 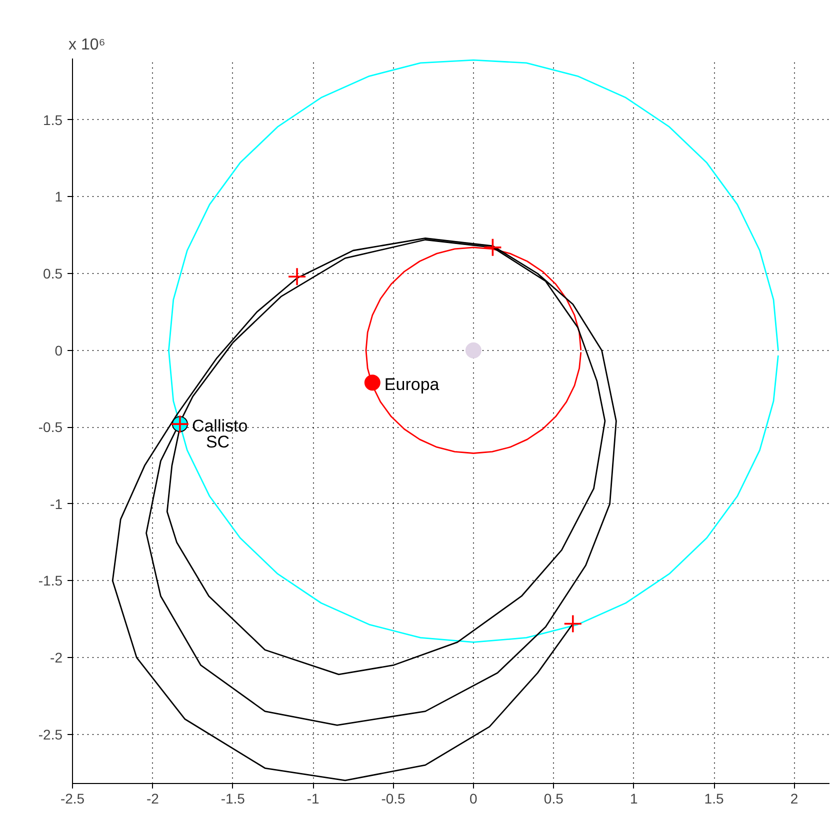 I want to click on x-tick-label: 1.5, so click(x=714, y=798).